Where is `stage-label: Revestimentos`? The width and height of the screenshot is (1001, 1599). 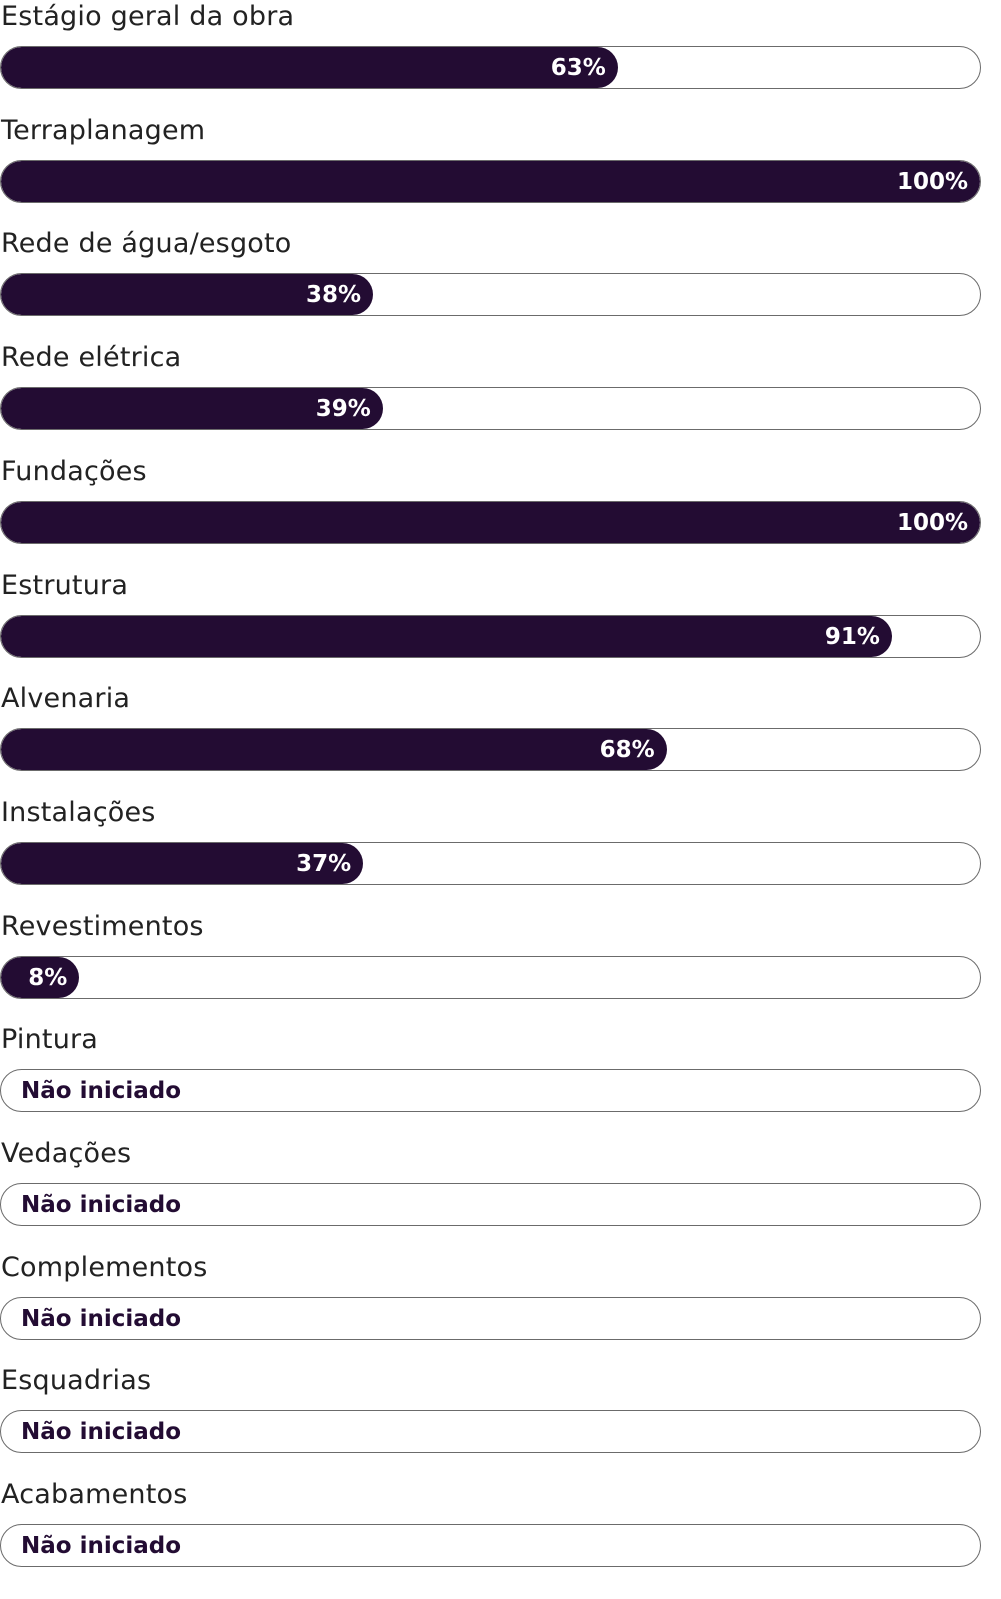
stage-label: Revestimentos is located at coordinates (102, 926).